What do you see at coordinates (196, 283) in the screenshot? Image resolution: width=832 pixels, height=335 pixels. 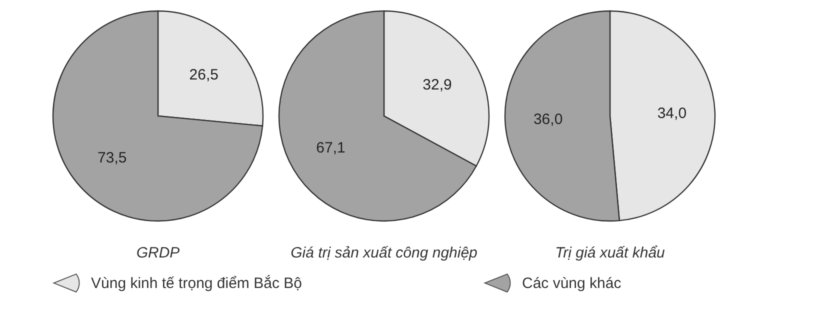 I see `legend-label: Vùng kinh tế trọng điểm Bắc Bộ` at bounding box center [196, 283].